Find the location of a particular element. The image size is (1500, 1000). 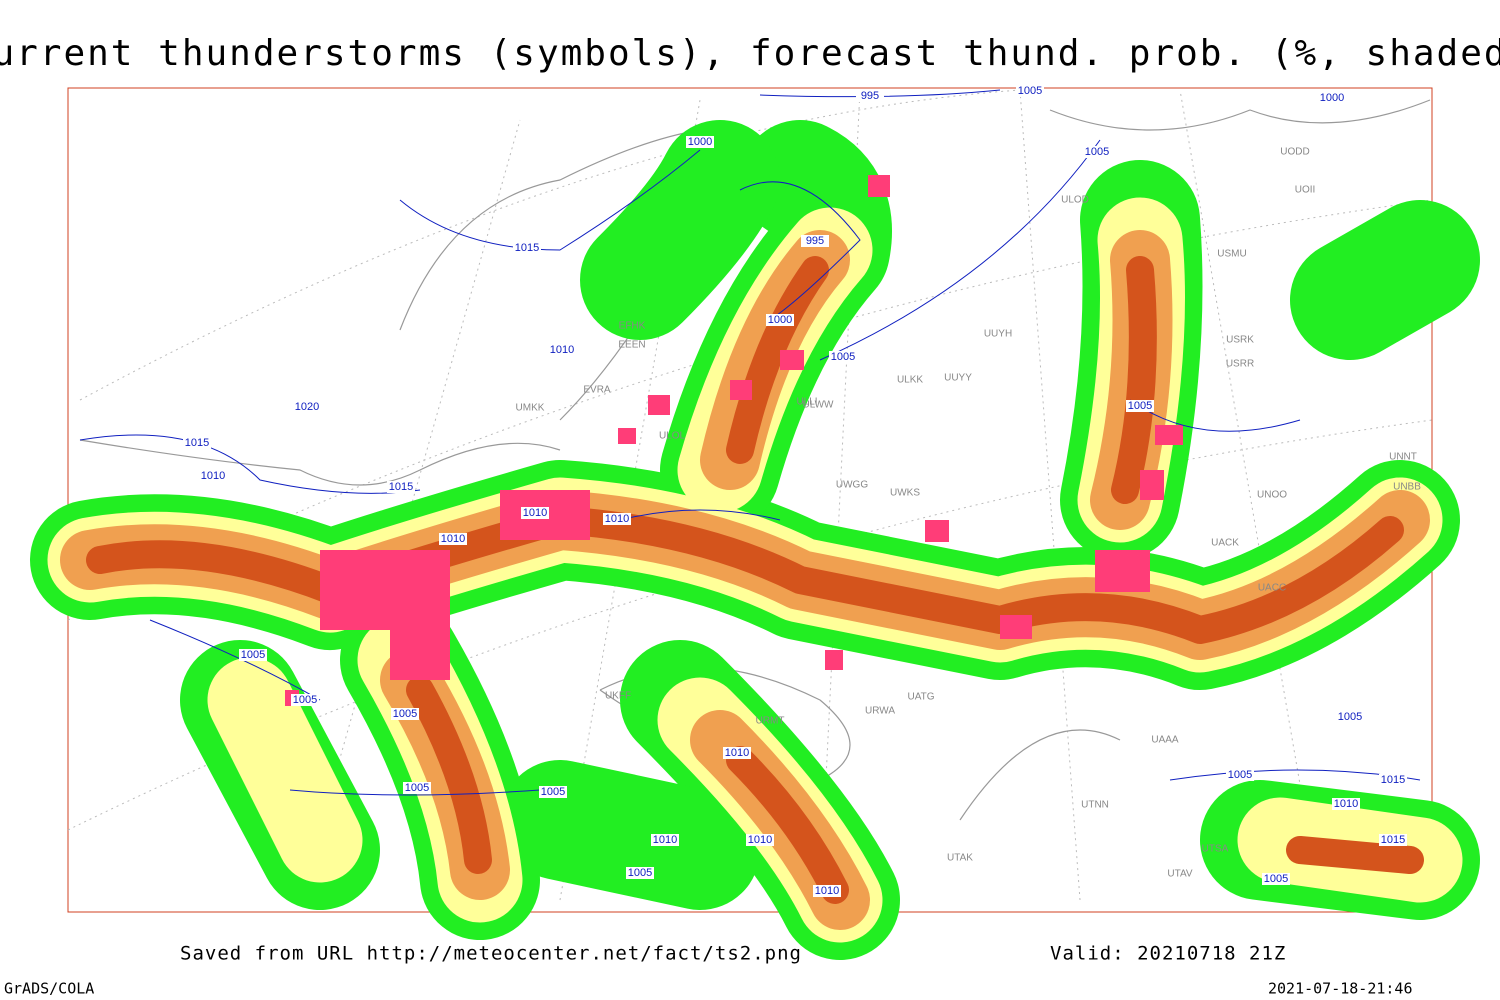

station-label: EFHK is located at coordinates (632, 326).